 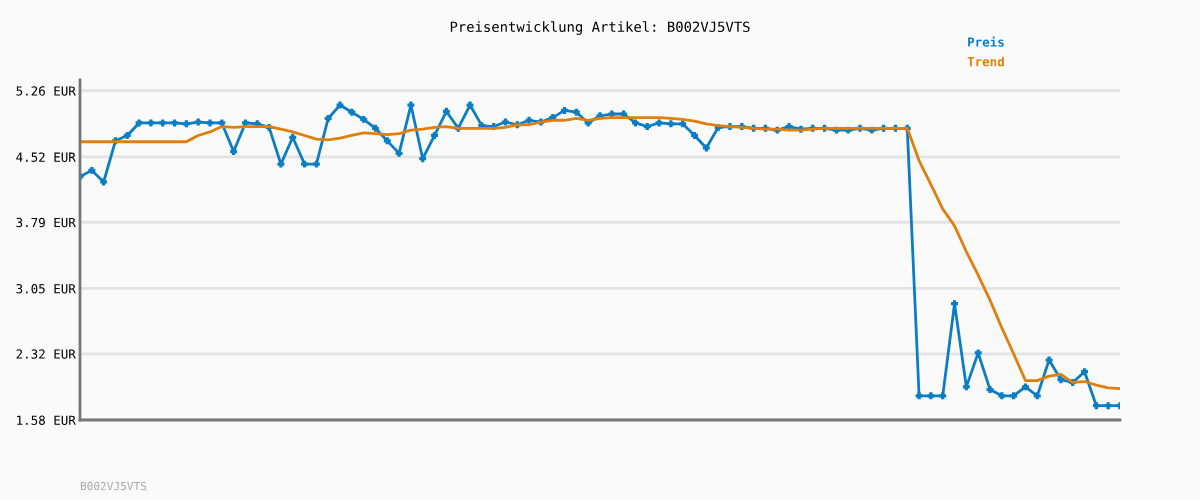 What do you see at coordinates (985, 61) in the screenshot?
I see `text: Trend` at bounding box center [985, 61].